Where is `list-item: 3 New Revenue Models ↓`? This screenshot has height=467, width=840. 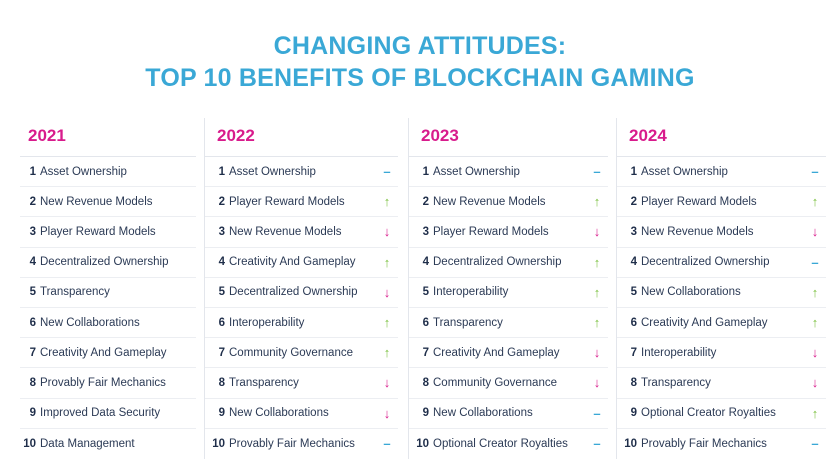
list-item: 3 New Revenue Models ↓ is located at coordinates (721, 232).